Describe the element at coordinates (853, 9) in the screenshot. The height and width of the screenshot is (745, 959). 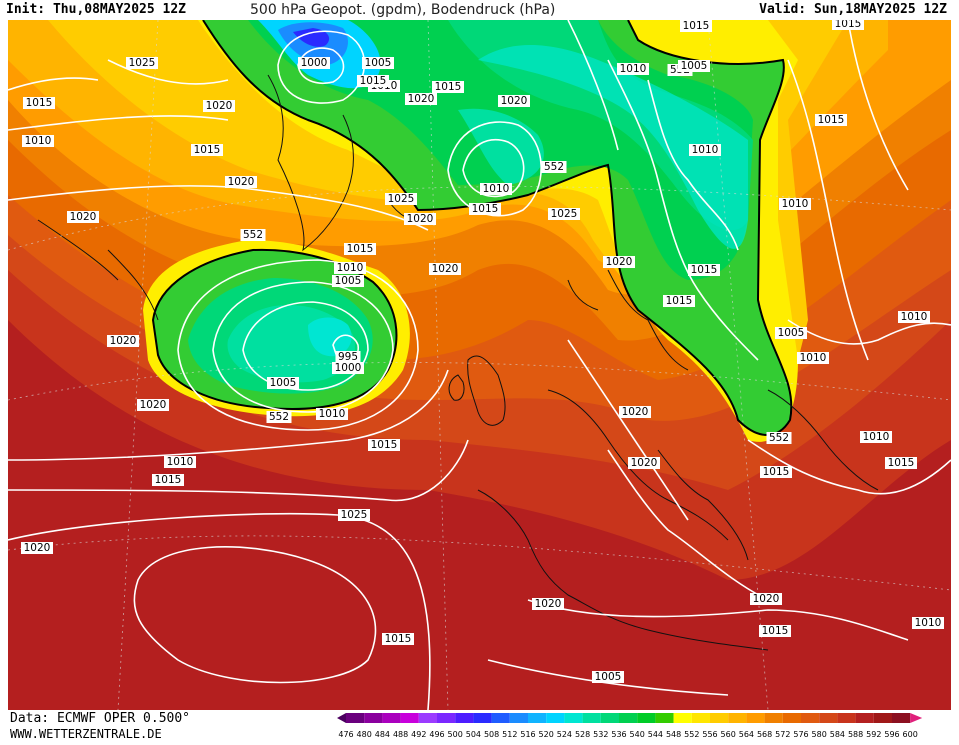
I see `valid-time: Valid: Sun,18MAY2025 12Z` at that location.